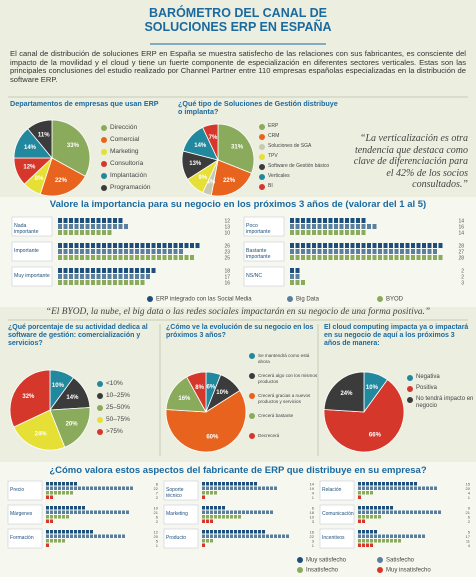 The image size is (476, 577). What do you see at coordinates (346, 394) in the screenshot?
I see `slice-label: 24%` at bounding box center [346, 394].